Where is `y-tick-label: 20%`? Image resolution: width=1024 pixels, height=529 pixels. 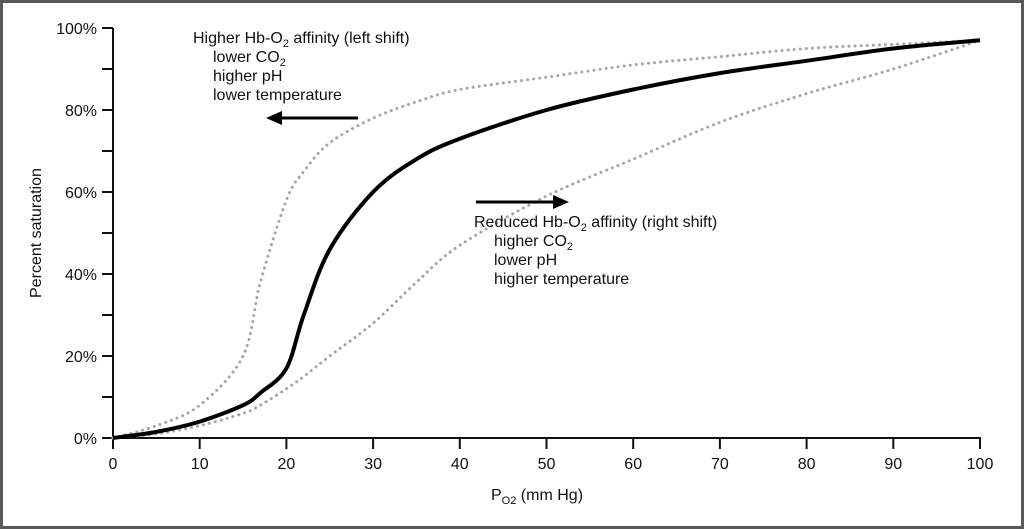
y-tick-label: 20% is located at coordinates (81, 357).